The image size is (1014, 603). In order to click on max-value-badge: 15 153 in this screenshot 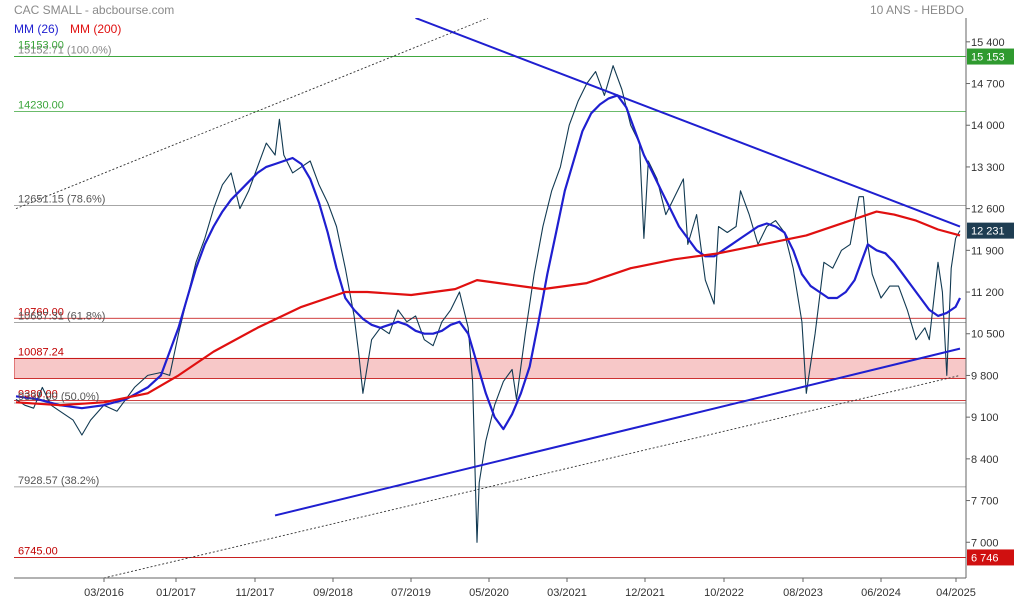, I will do `click(988, 58)`.